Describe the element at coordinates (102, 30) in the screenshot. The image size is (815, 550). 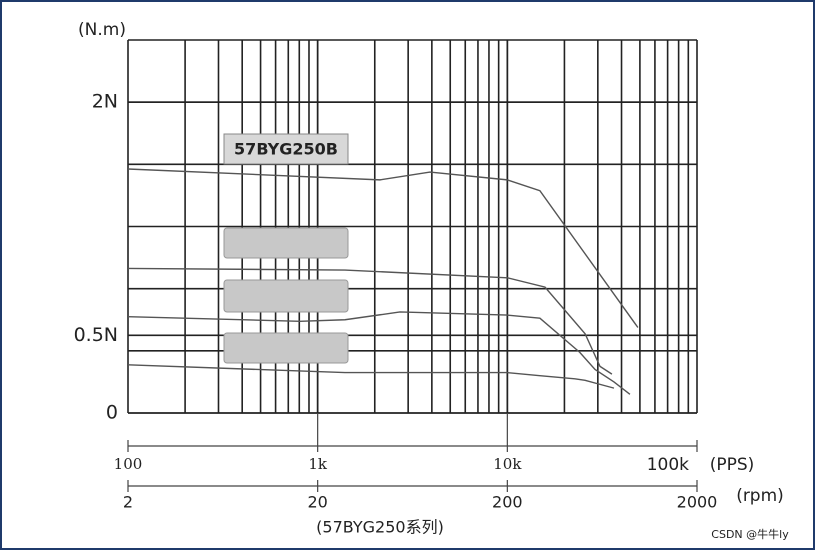
I see `y-axis-label: (N.m)` at that location.